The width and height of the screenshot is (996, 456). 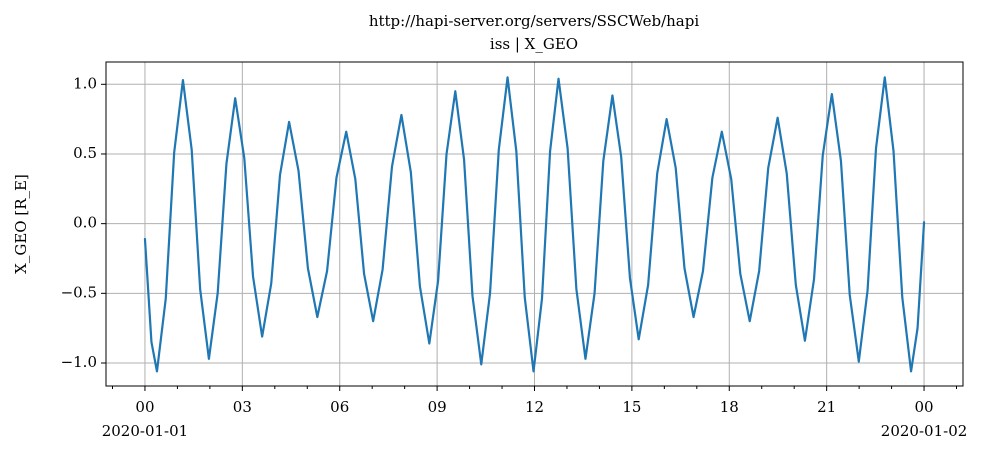 I want to click on x-tick-label-line: 2020-01-01, so click(x=145, y=431).